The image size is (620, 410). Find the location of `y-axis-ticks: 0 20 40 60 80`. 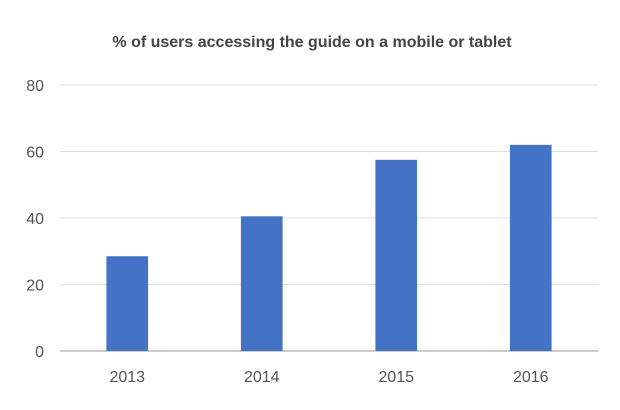

y-axis-ticks: 0 20 40 60 80 is located at coordinates (35, 219).